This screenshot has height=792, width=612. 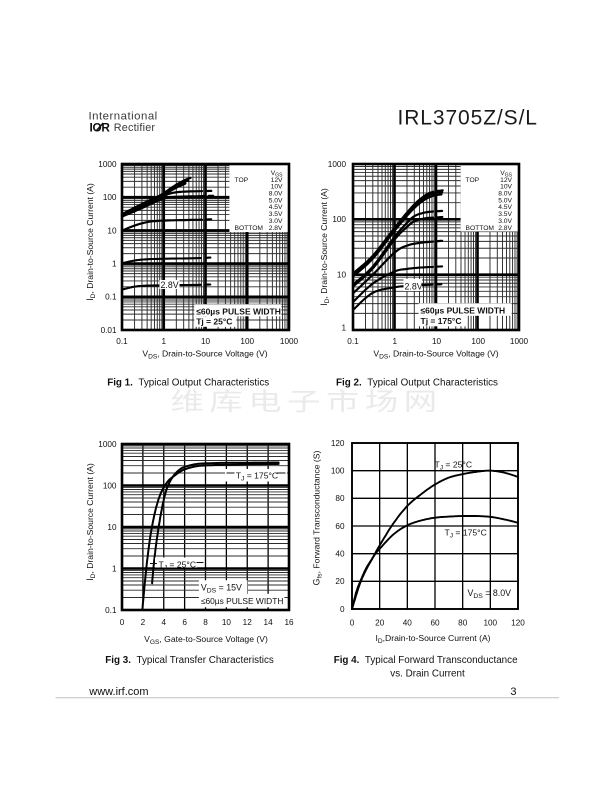 I want to click on svg-text: 12, so click(x=248, y=622).